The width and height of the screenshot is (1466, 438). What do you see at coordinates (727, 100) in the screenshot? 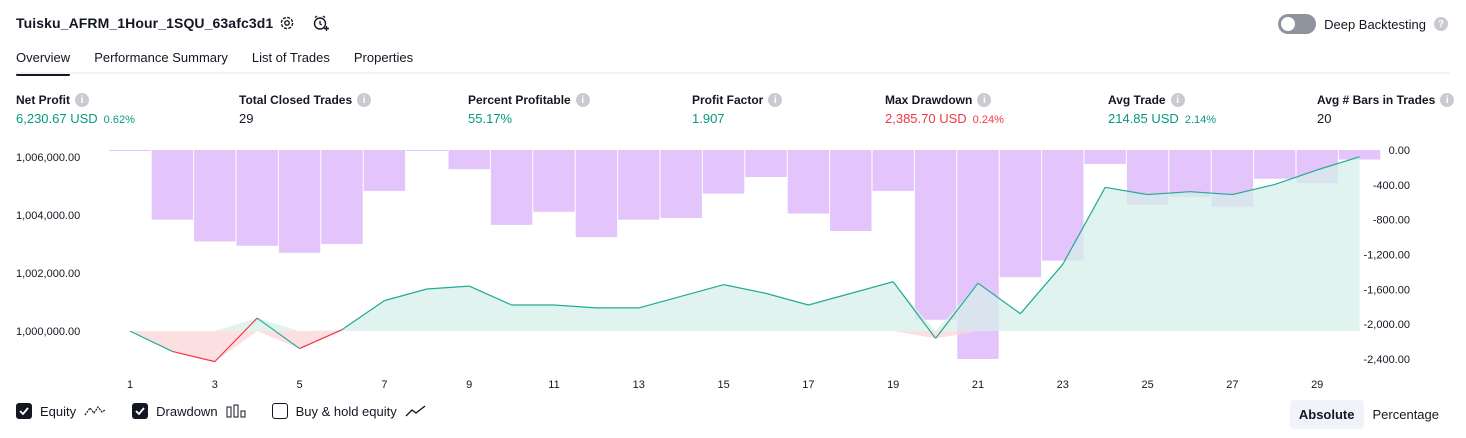
I see `metric-label: Profit Factor` at bounding box center [727, 100].